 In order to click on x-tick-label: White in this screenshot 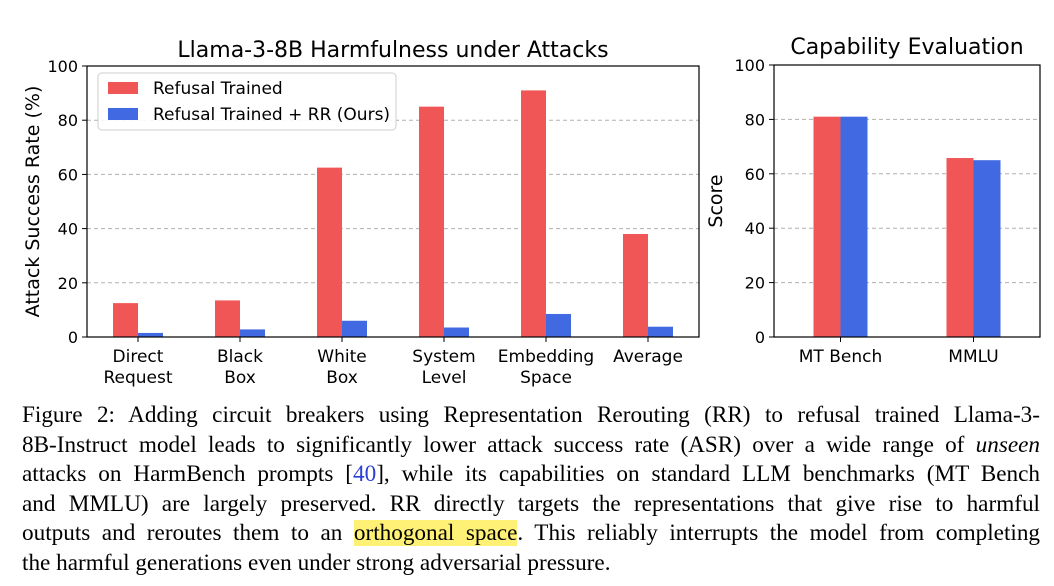, I will do `click(341, 357)`.